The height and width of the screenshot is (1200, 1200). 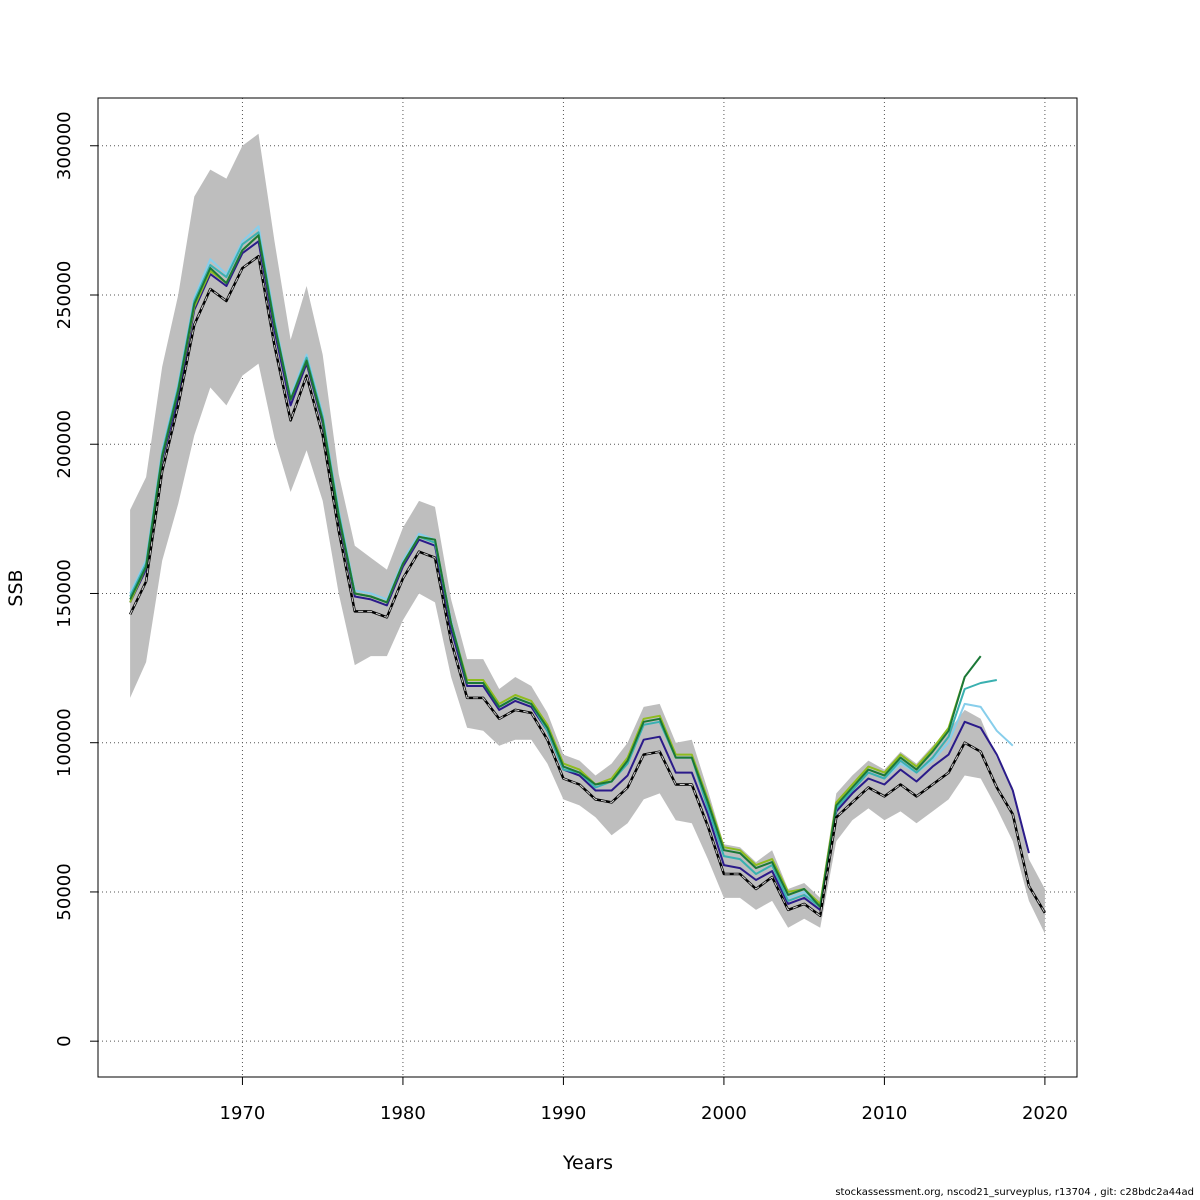 What do you see at coordinates (587, 1163) in the screenshot?
I see `x-axis-title: Years` at bounding box center [587, 1163].